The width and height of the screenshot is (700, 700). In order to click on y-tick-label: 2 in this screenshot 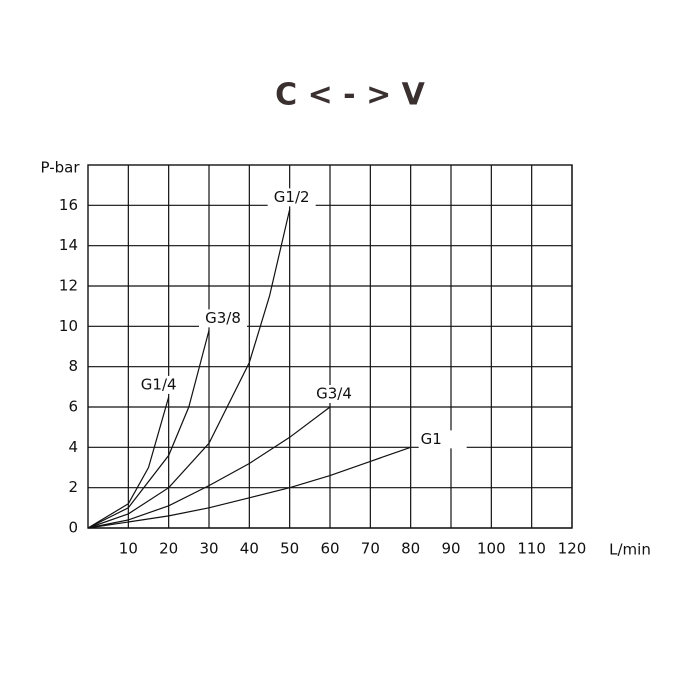, I will do `click(73, 487)`.